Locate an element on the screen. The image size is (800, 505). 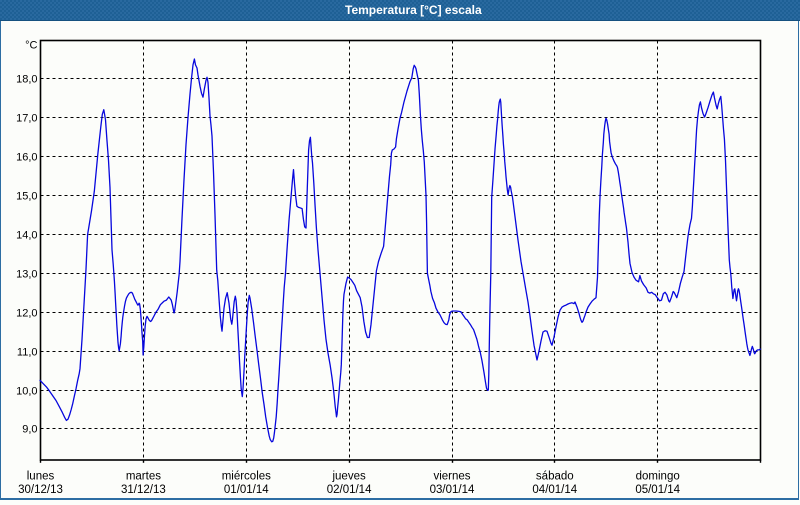
svg-text: 16,0 is located at coordinates (26, 158).